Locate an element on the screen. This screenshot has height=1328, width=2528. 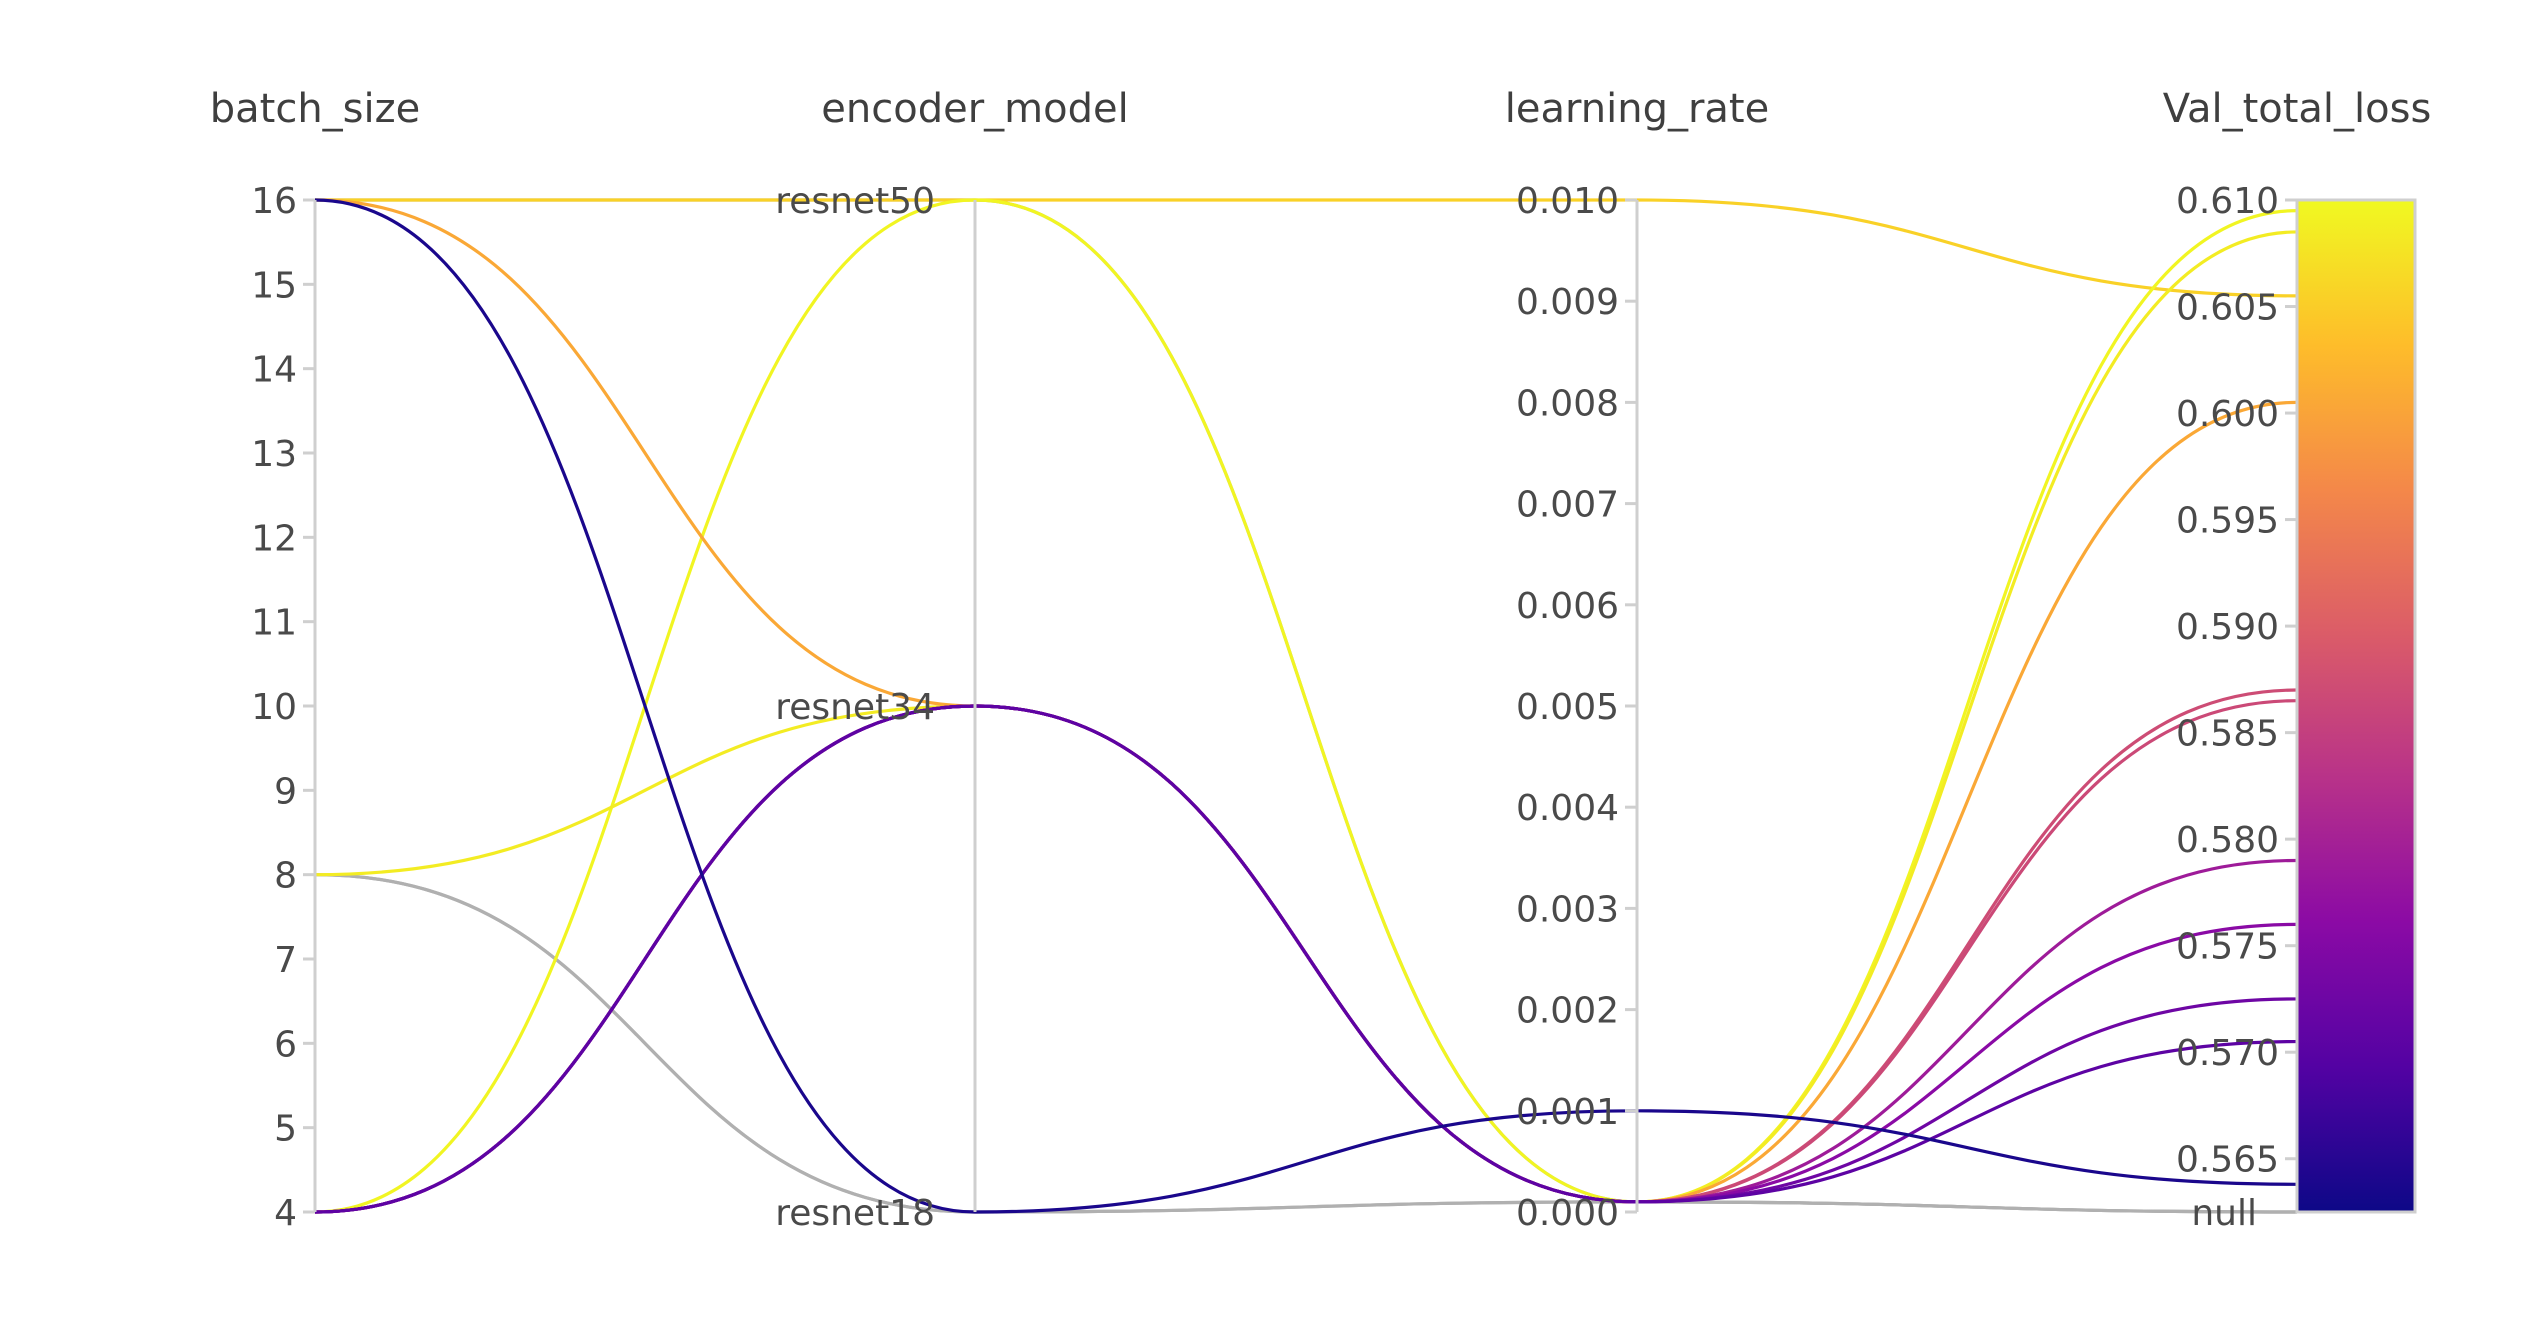
tick-label: 0.580 is located at coordinates (2227, 840).